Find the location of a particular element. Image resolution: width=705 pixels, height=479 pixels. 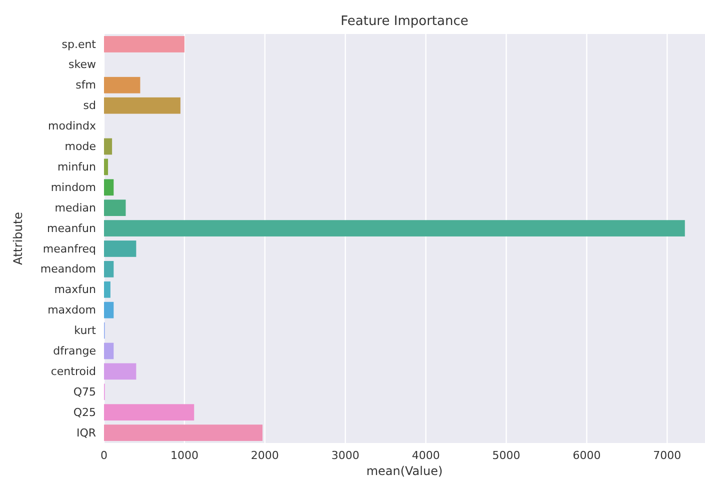

x-tick-label: 2000 is located at coordinates (264, 455).